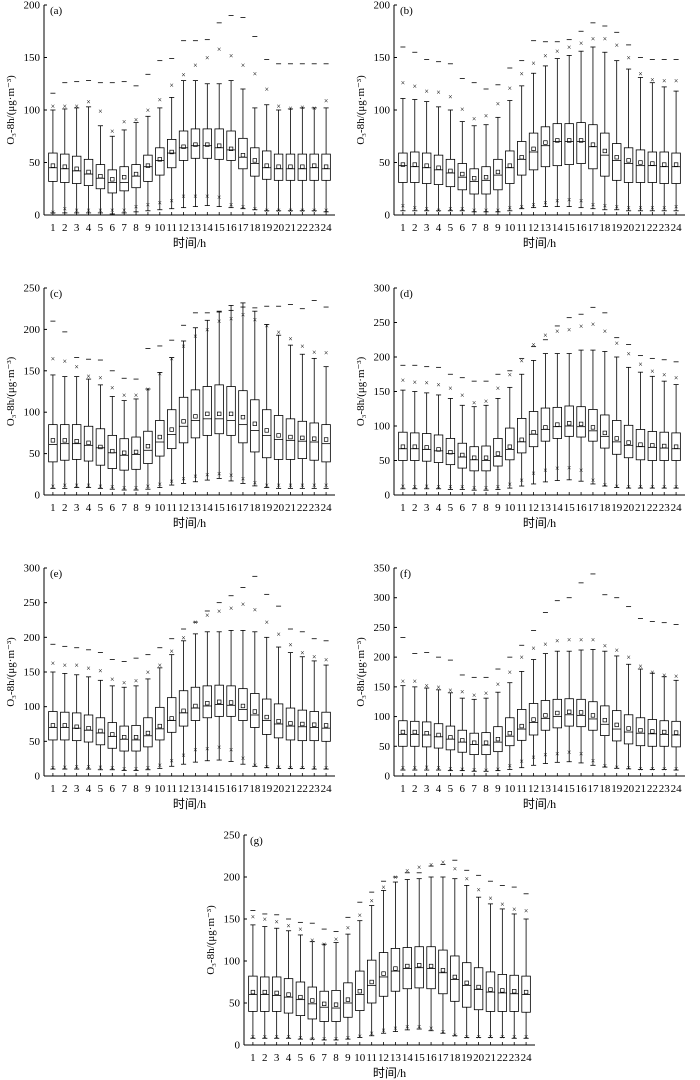 The image size is (700, 1080). What do you see at coordinates (183, 789) in the screenshot?
I see `x-tick-label: 12` at bounding box center [183, 789].